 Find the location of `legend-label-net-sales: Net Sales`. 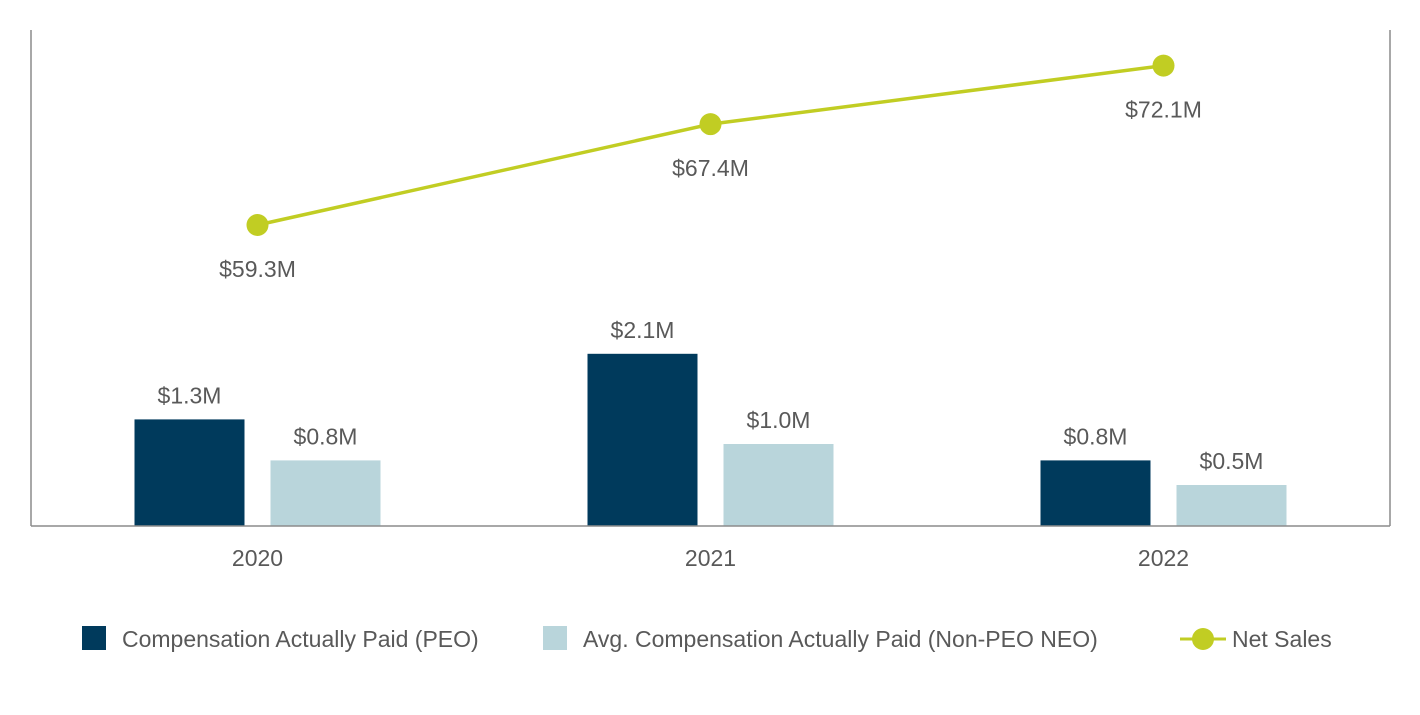

legend-label-net-sales: Net Sales is located at coordinates (1282, 639).